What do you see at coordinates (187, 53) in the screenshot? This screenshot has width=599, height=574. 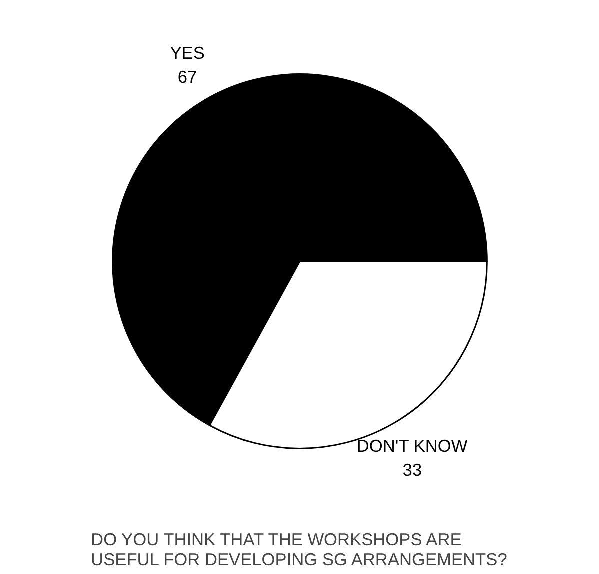 I see `slice-label: YES` at bounding box center [187, 53].